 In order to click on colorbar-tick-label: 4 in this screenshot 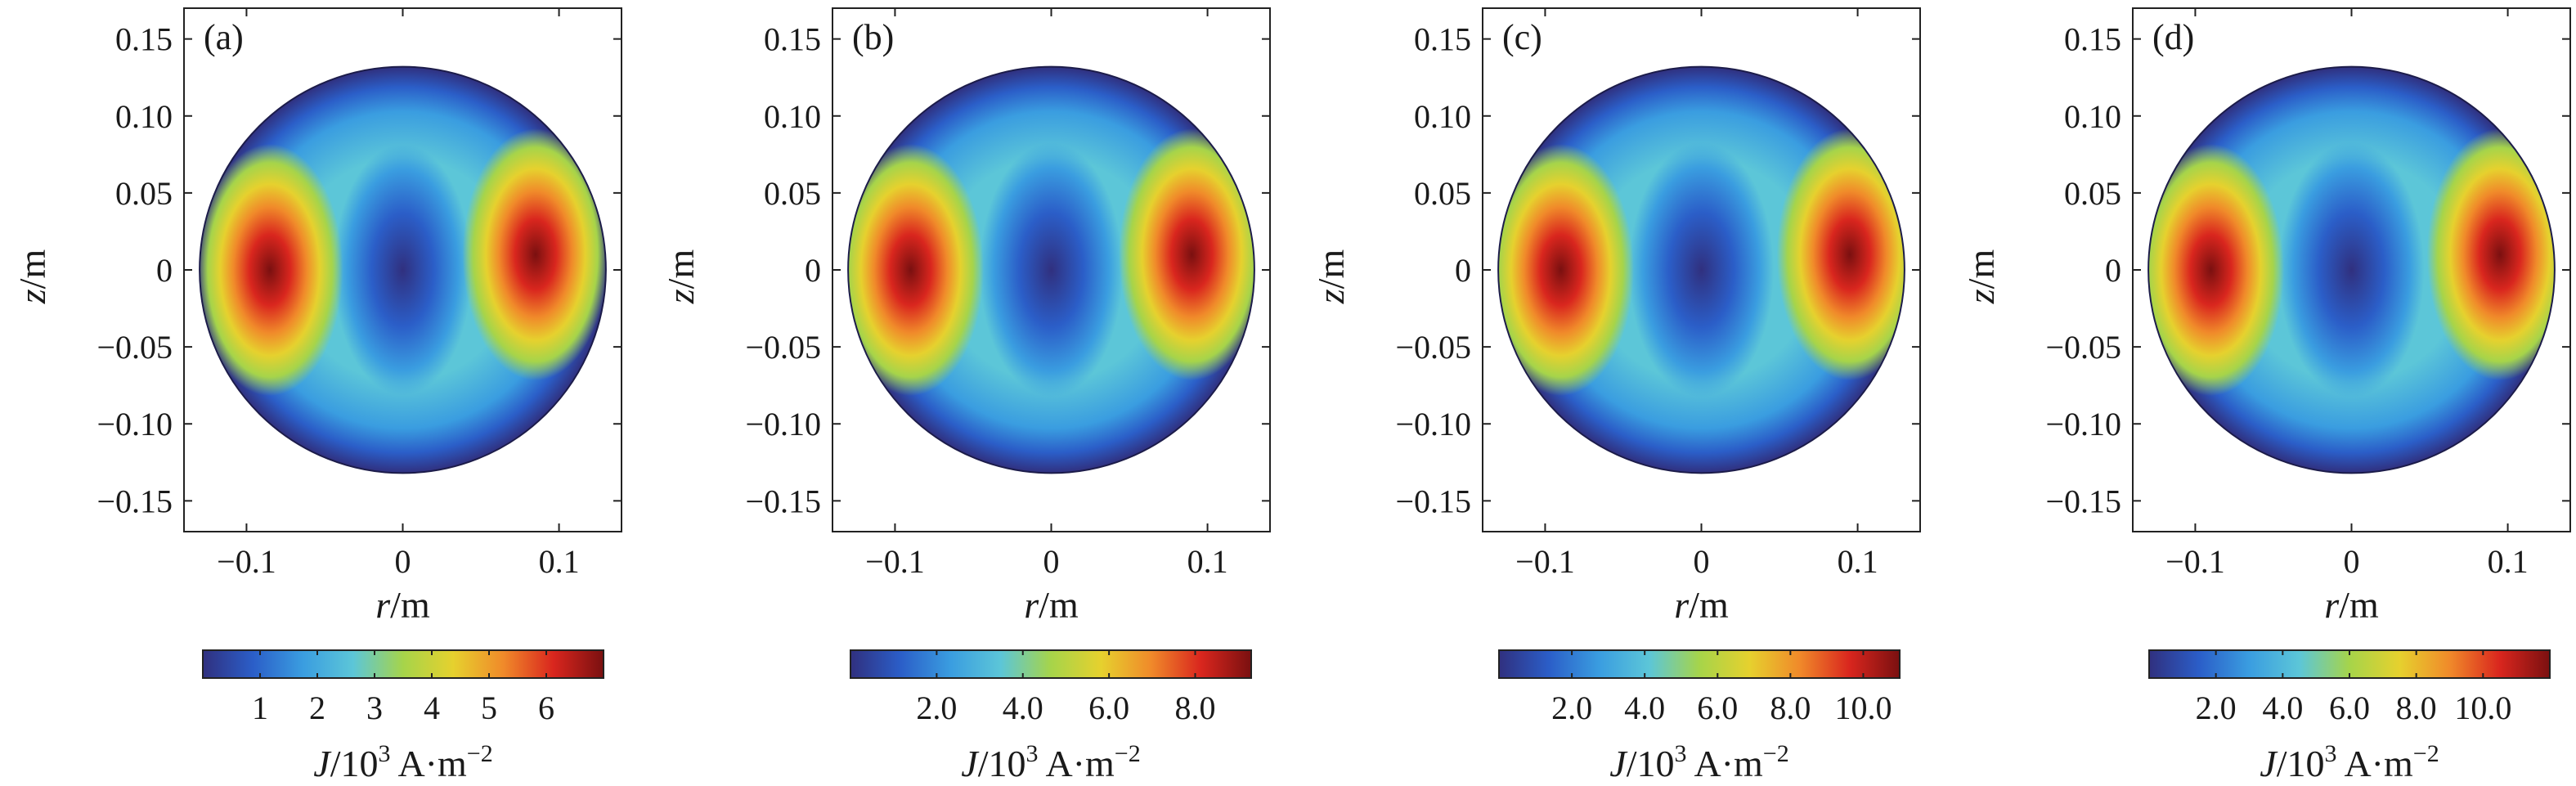, I will do `click(432, 707)`.